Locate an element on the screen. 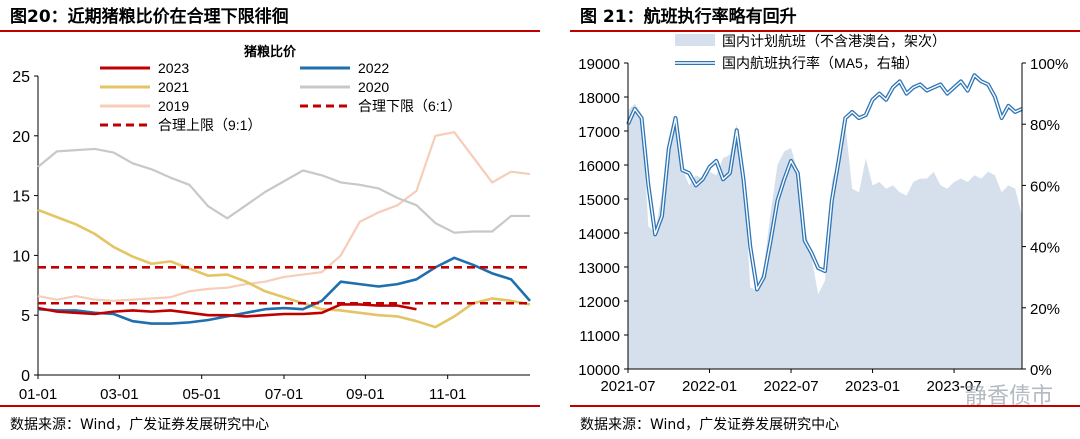 This screenshot has height=439, width=1080. y-tick-label-right: 80% is located at coordinates (1045, 125).